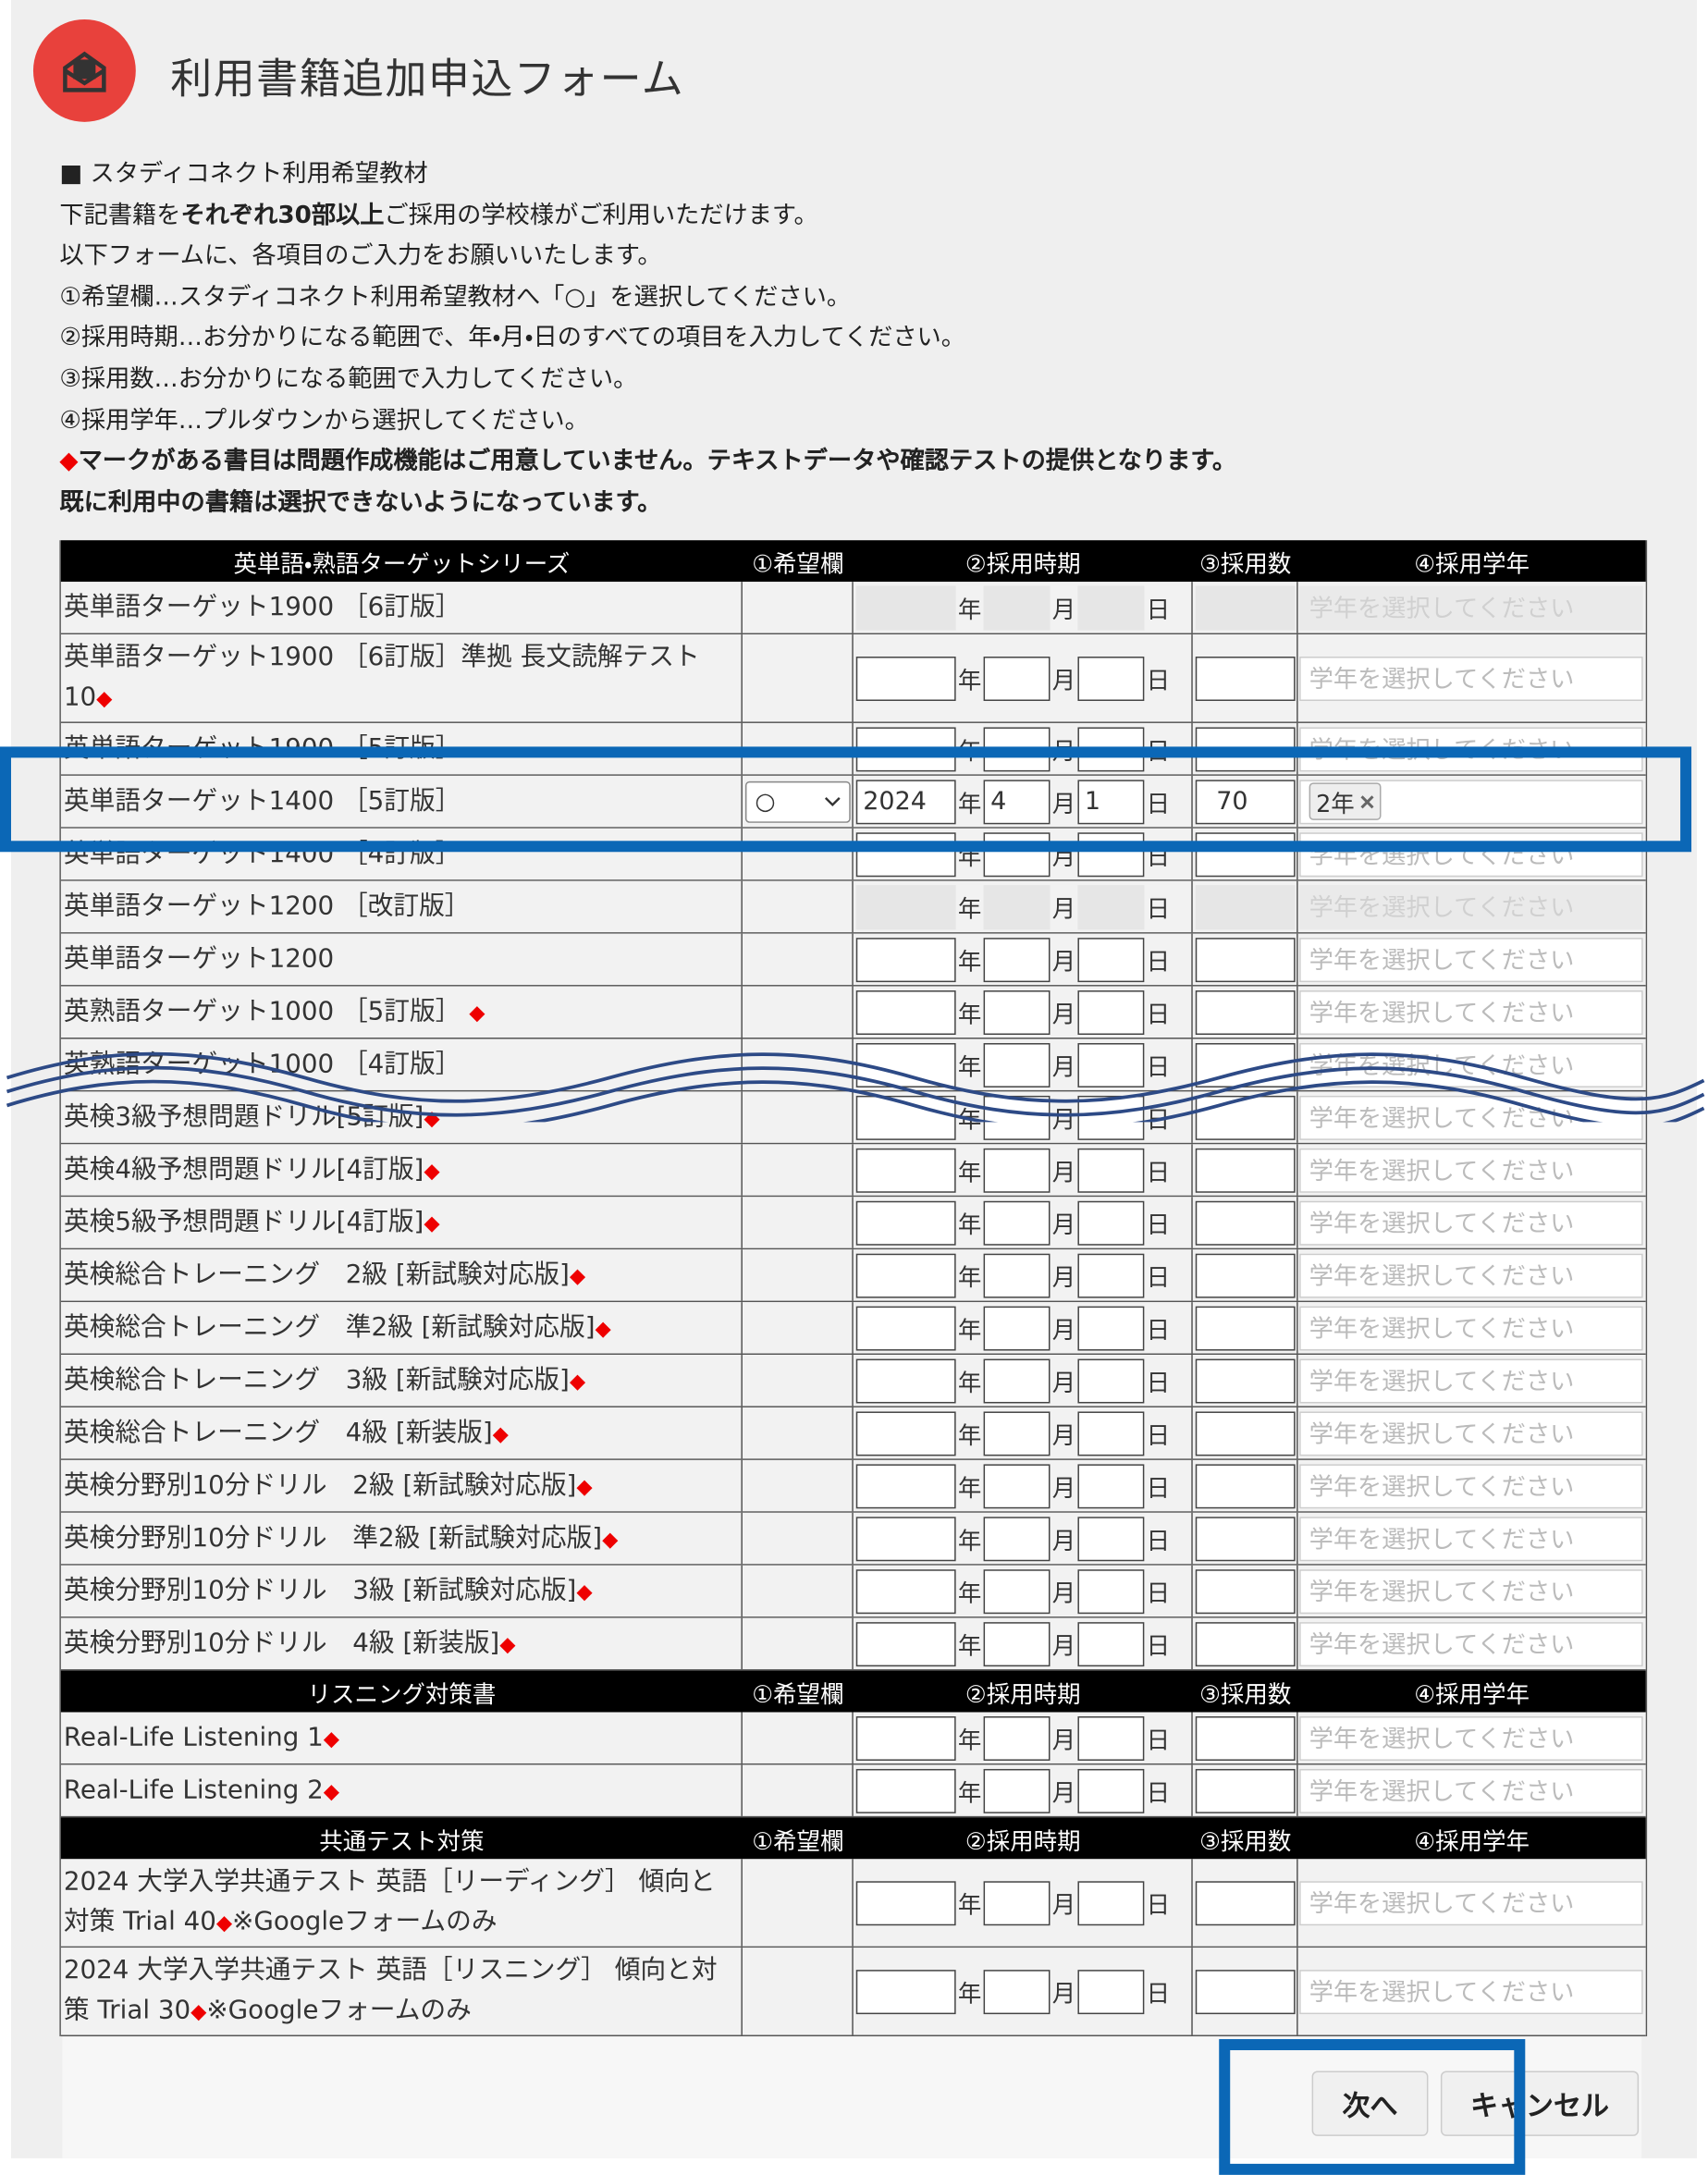 This screenshot has width=1708, height=2175. Describe the element at coordinates (906, 801) in the screenshot. I see `year-input: 2024` at that location.